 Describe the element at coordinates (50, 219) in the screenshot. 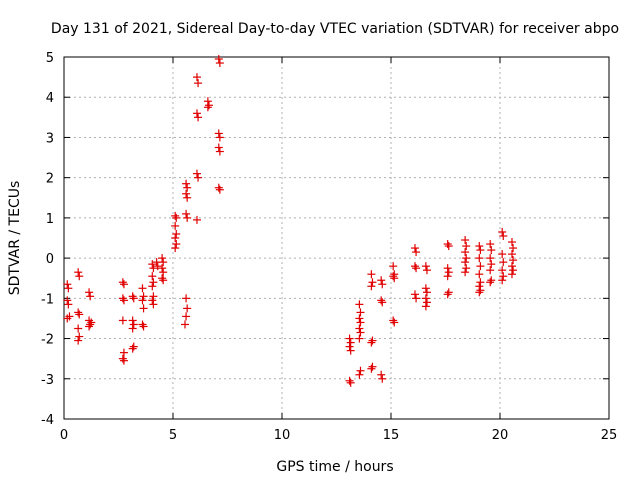

I see `y-tick-label: 1` at that location.